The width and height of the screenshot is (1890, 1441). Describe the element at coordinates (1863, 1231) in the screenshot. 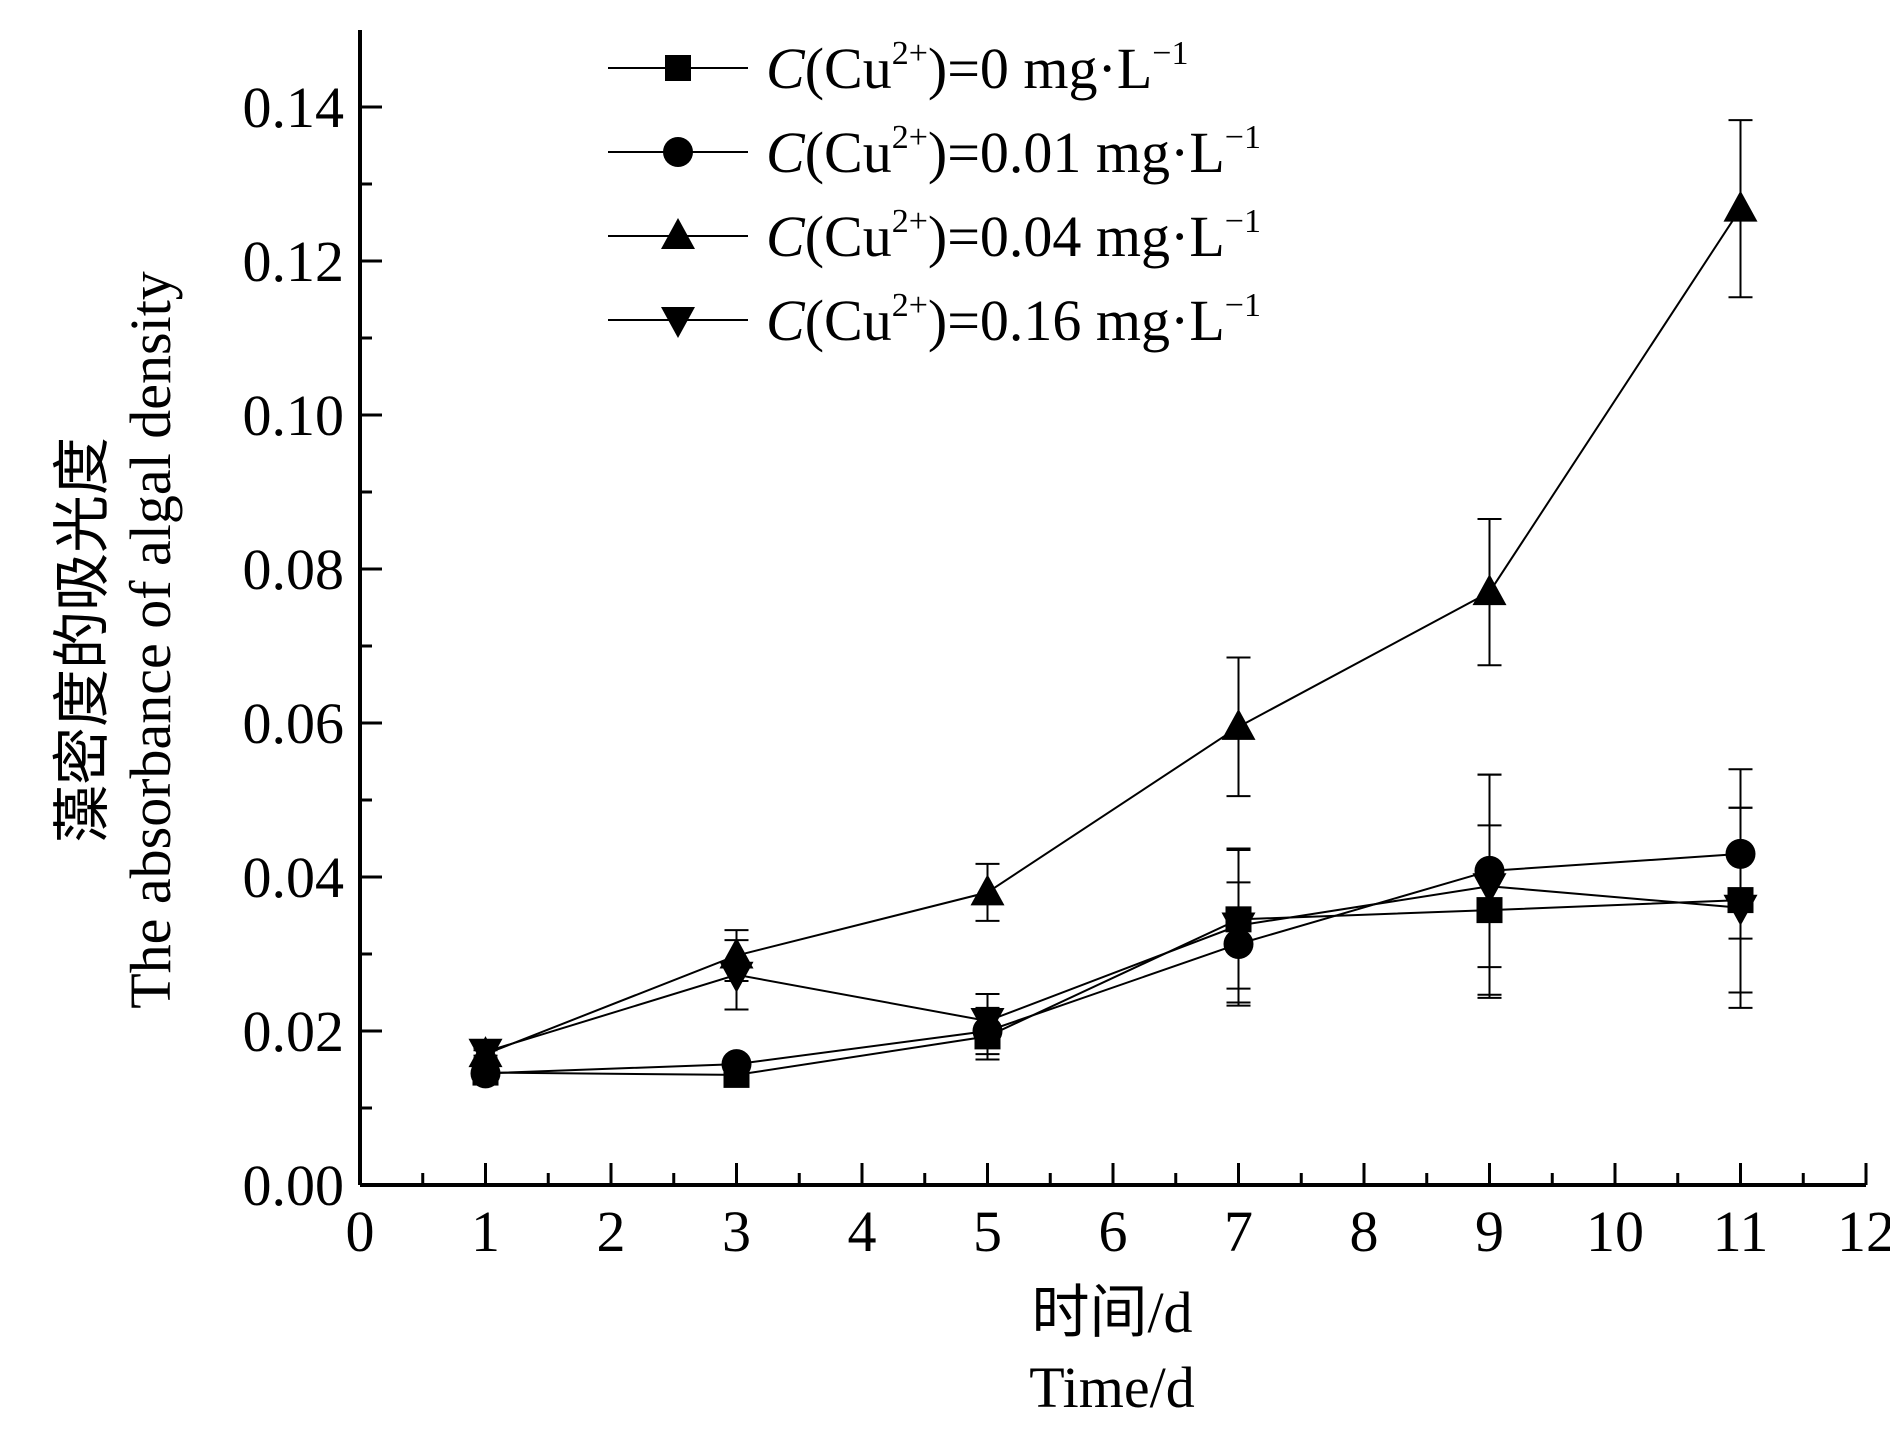

I see `x-tick-label: 12` at that location.